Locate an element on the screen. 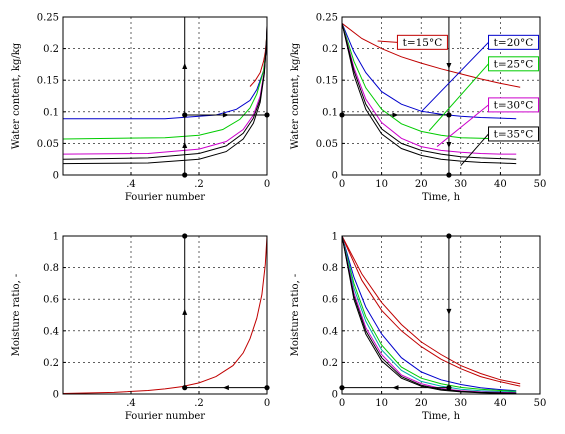 The height and width of the screenshot is (434, 565). legend-label: t=20°C is located at coordinates (514, 43).